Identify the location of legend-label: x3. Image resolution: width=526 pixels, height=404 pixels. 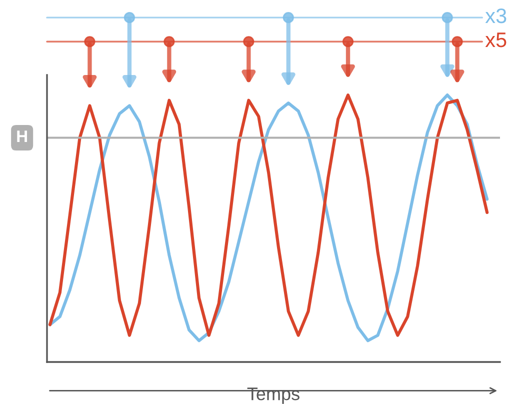
(495, 16).